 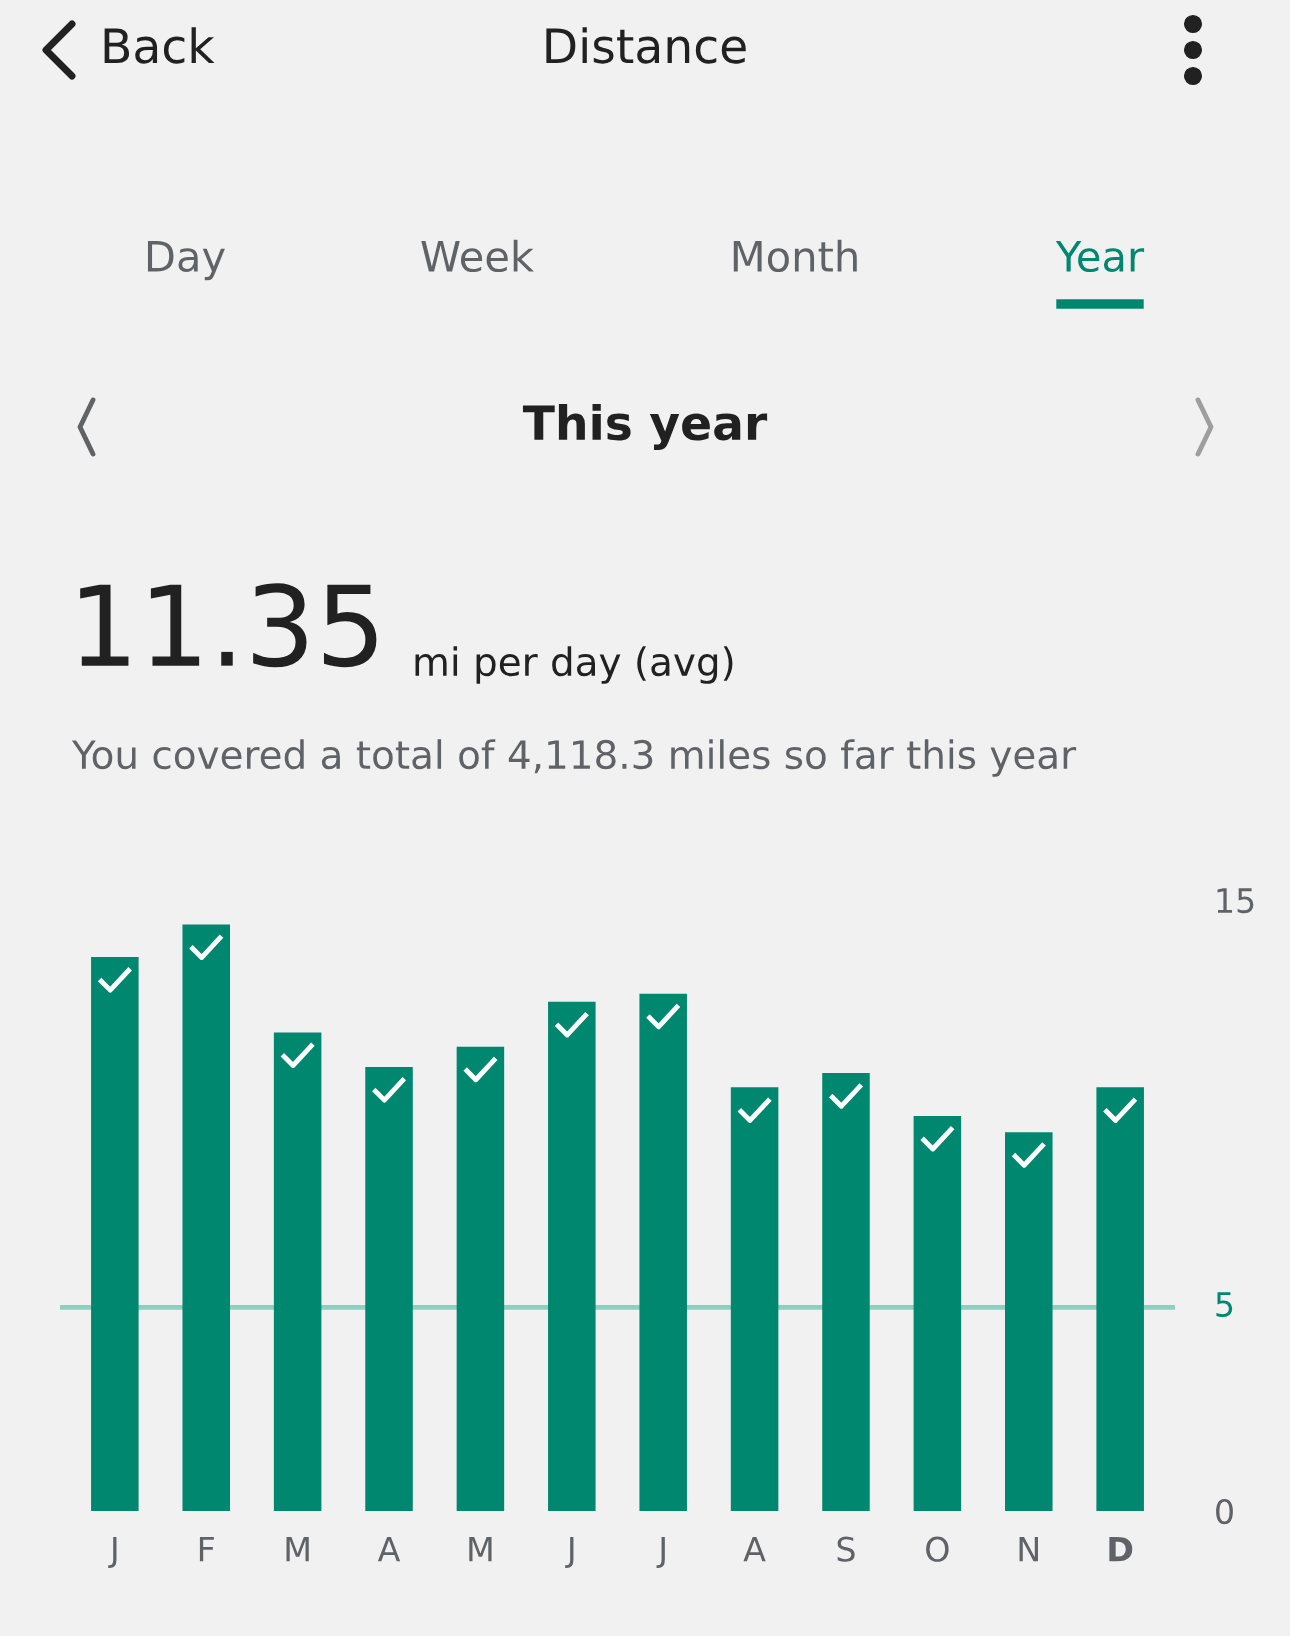 What do you see at coordinates (574, 665) in the screenshot?
I see `text: mi per day (avg)` at bounding box center [574, 665].